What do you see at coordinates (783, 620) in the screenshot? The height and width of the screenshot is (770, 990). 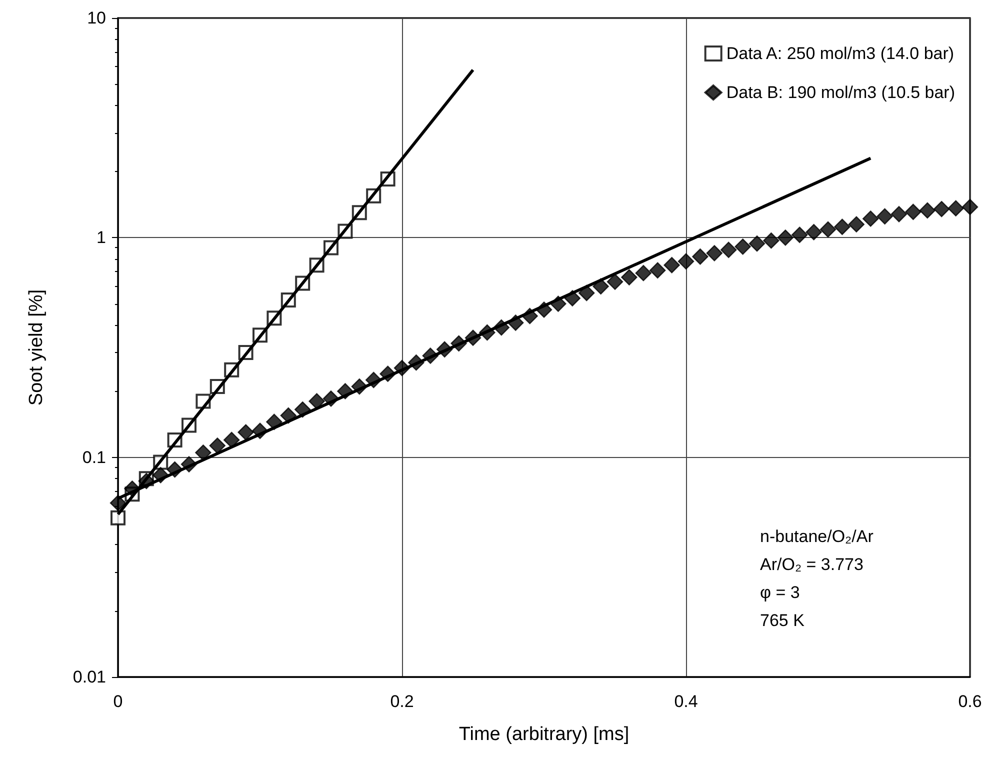 I see `annotation: 765 K` at bounding box center [783, 620].